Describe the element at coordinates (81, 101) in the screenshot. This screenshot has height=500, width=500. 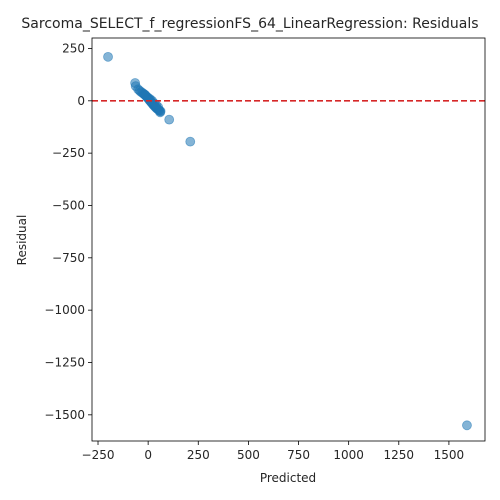
I see `y-tick-label: 0` at that location.